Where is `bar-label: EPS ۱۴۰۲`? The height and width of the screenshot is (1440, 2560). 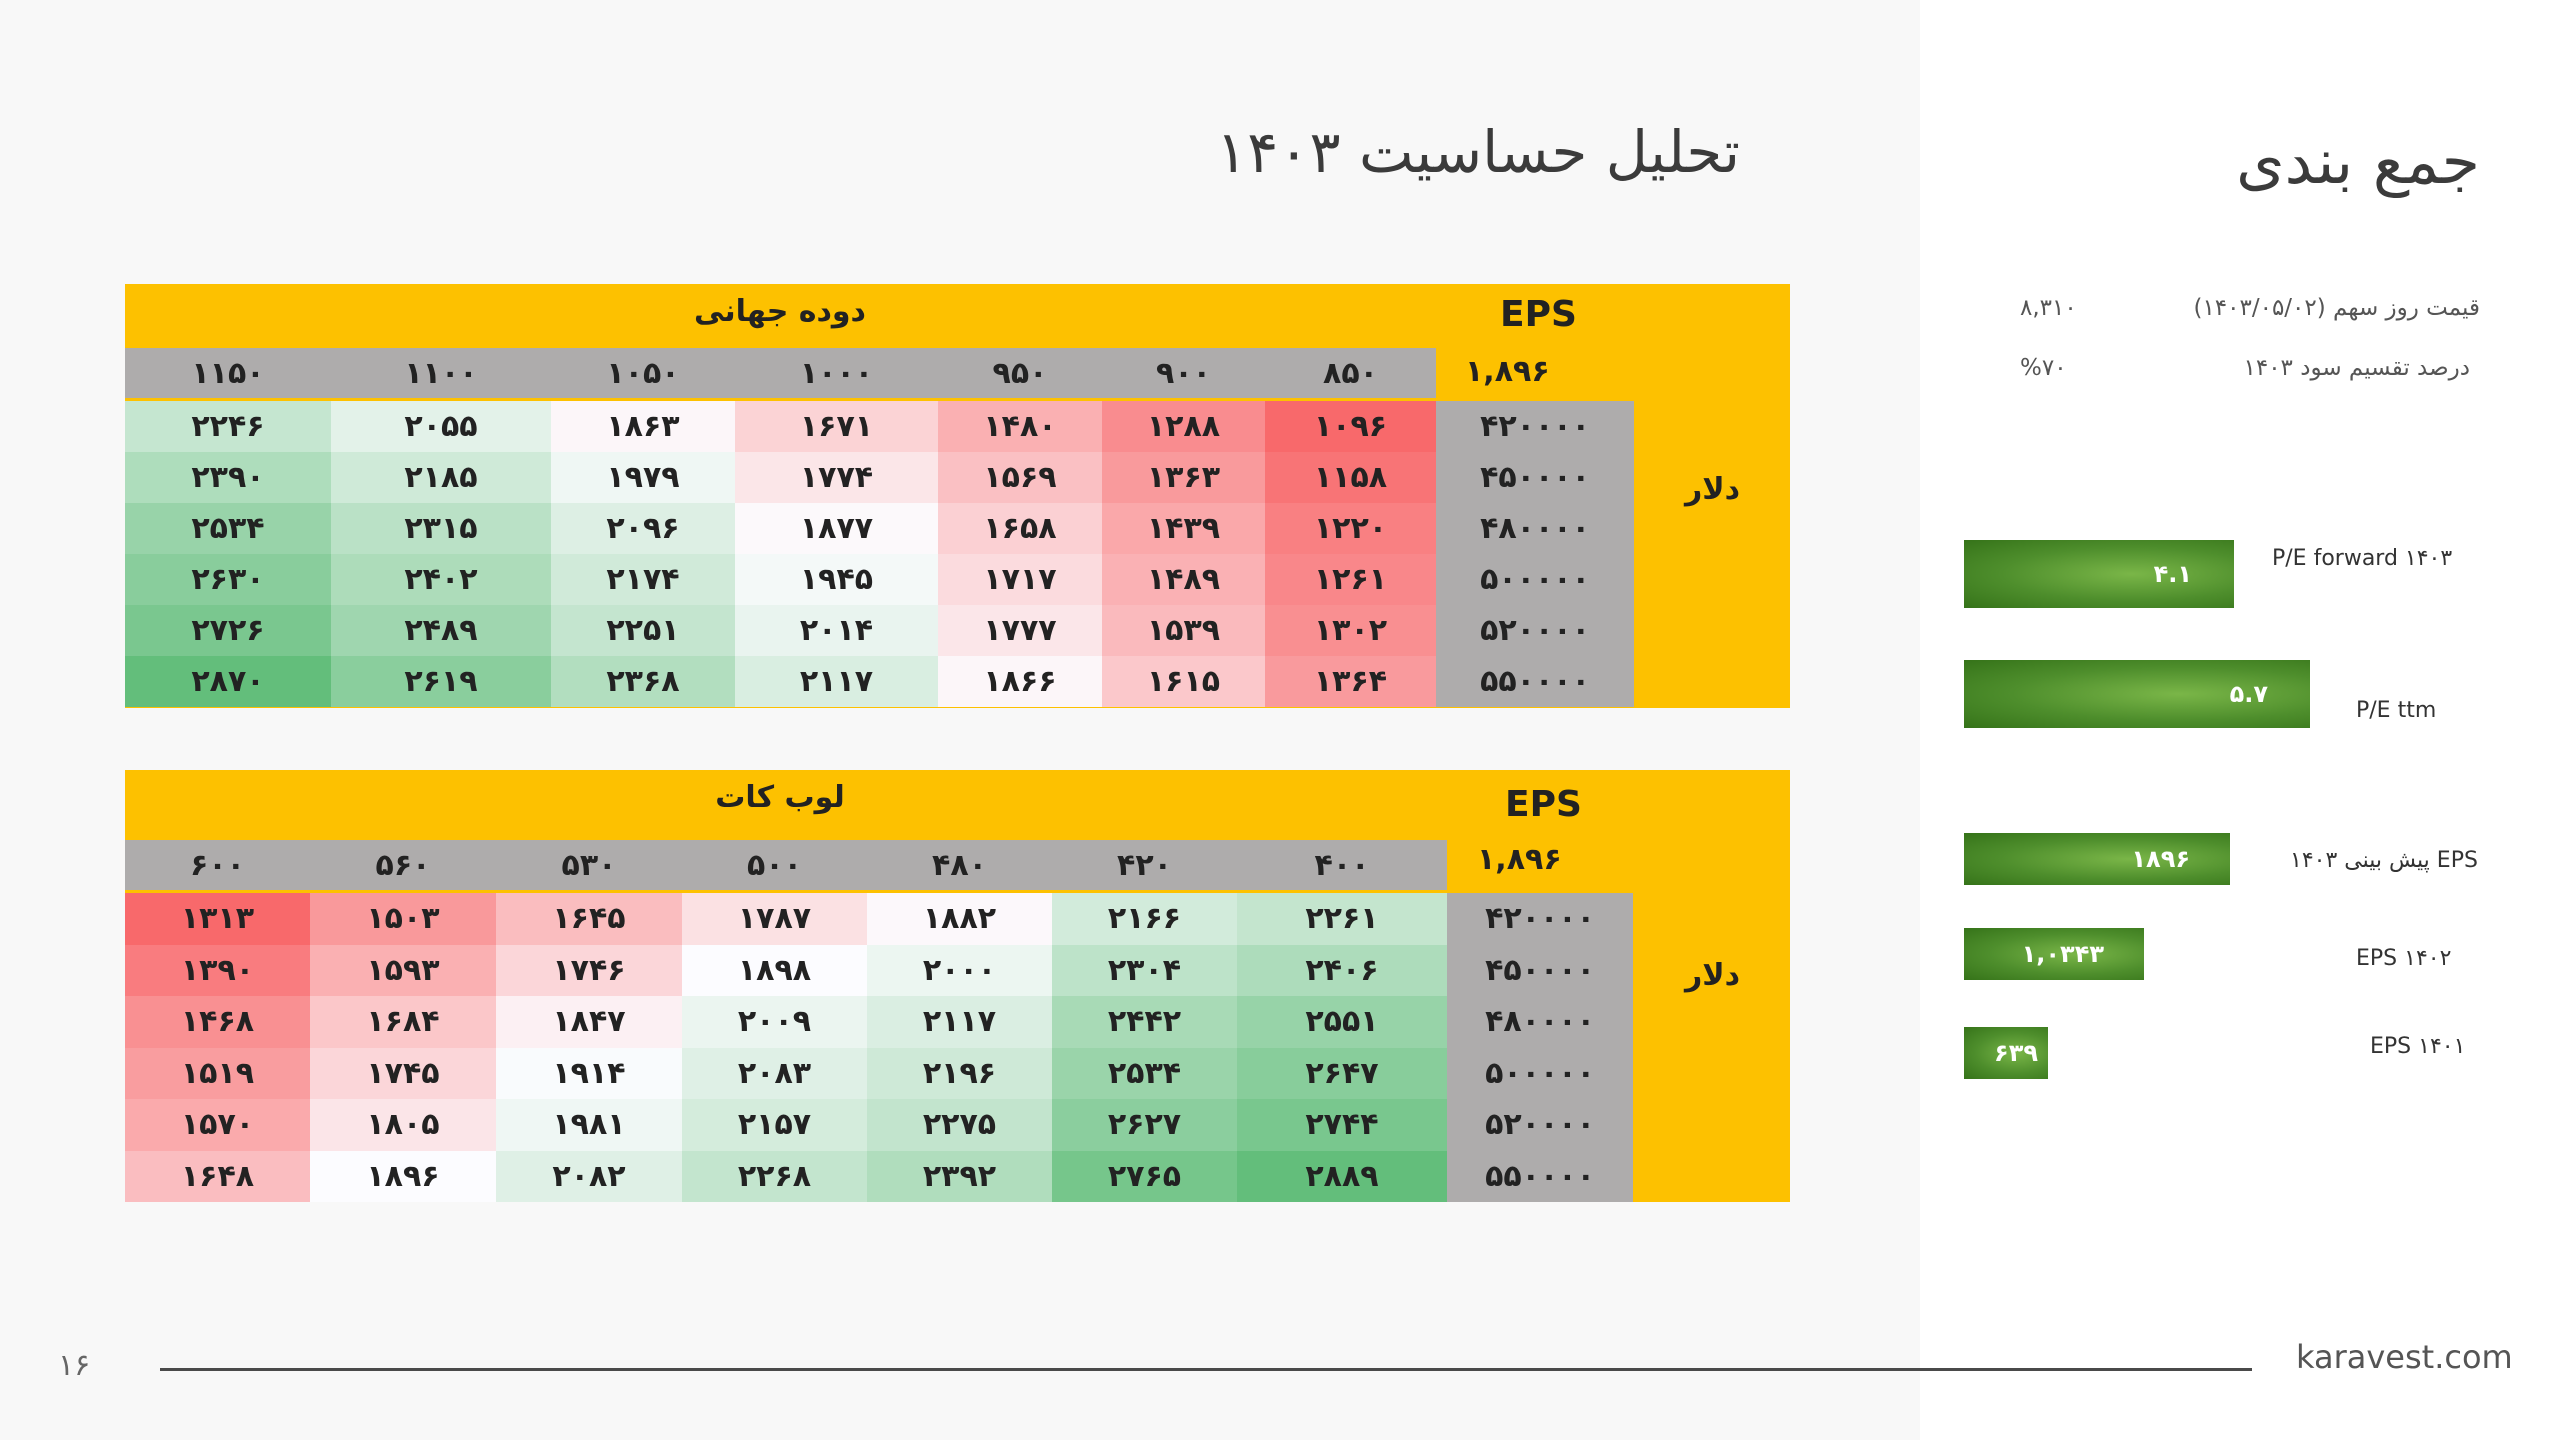 bar-label: EPS ۱۴۰۲ is located at coordinates (2404, 958).